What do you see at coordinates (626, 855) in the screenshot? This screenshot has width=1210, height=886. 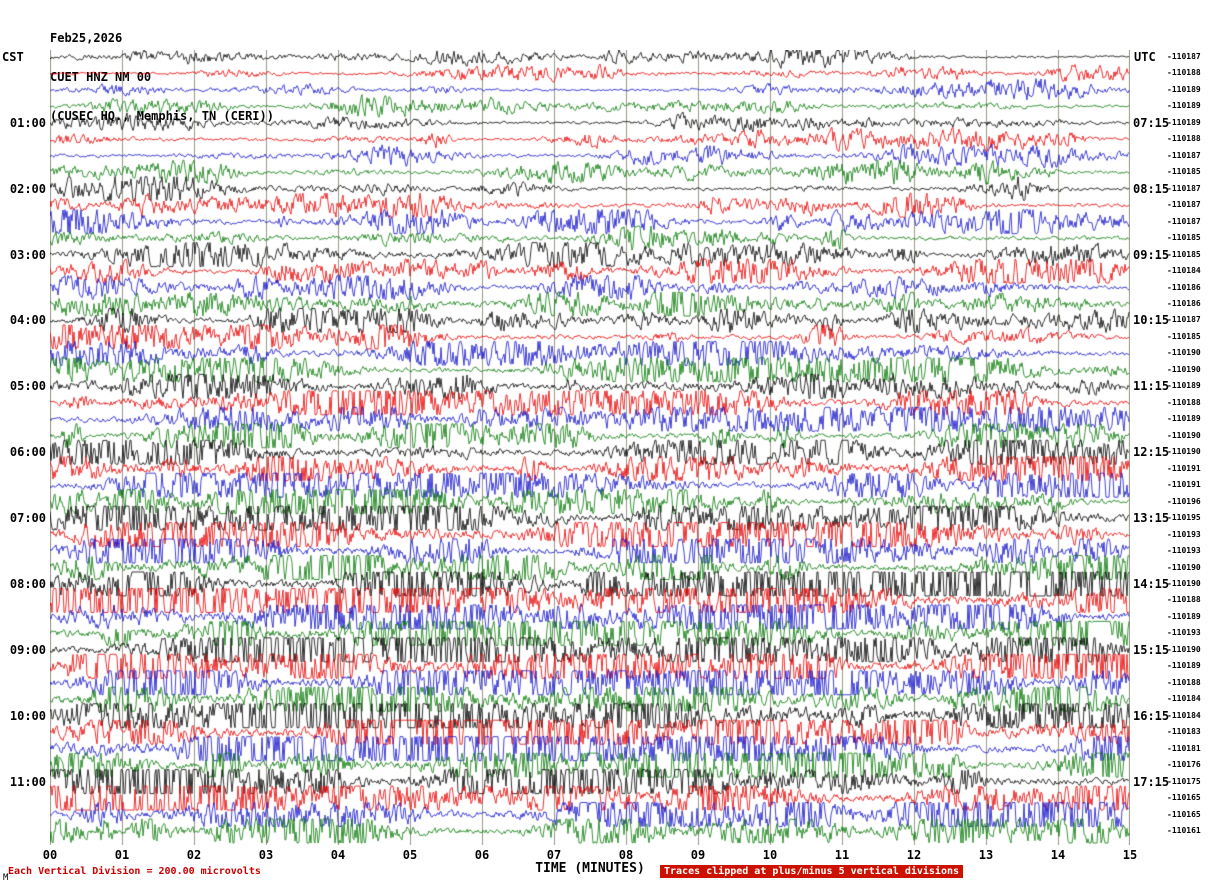 I see `minute-tick-label: 08` at bounding box center [626, 855].